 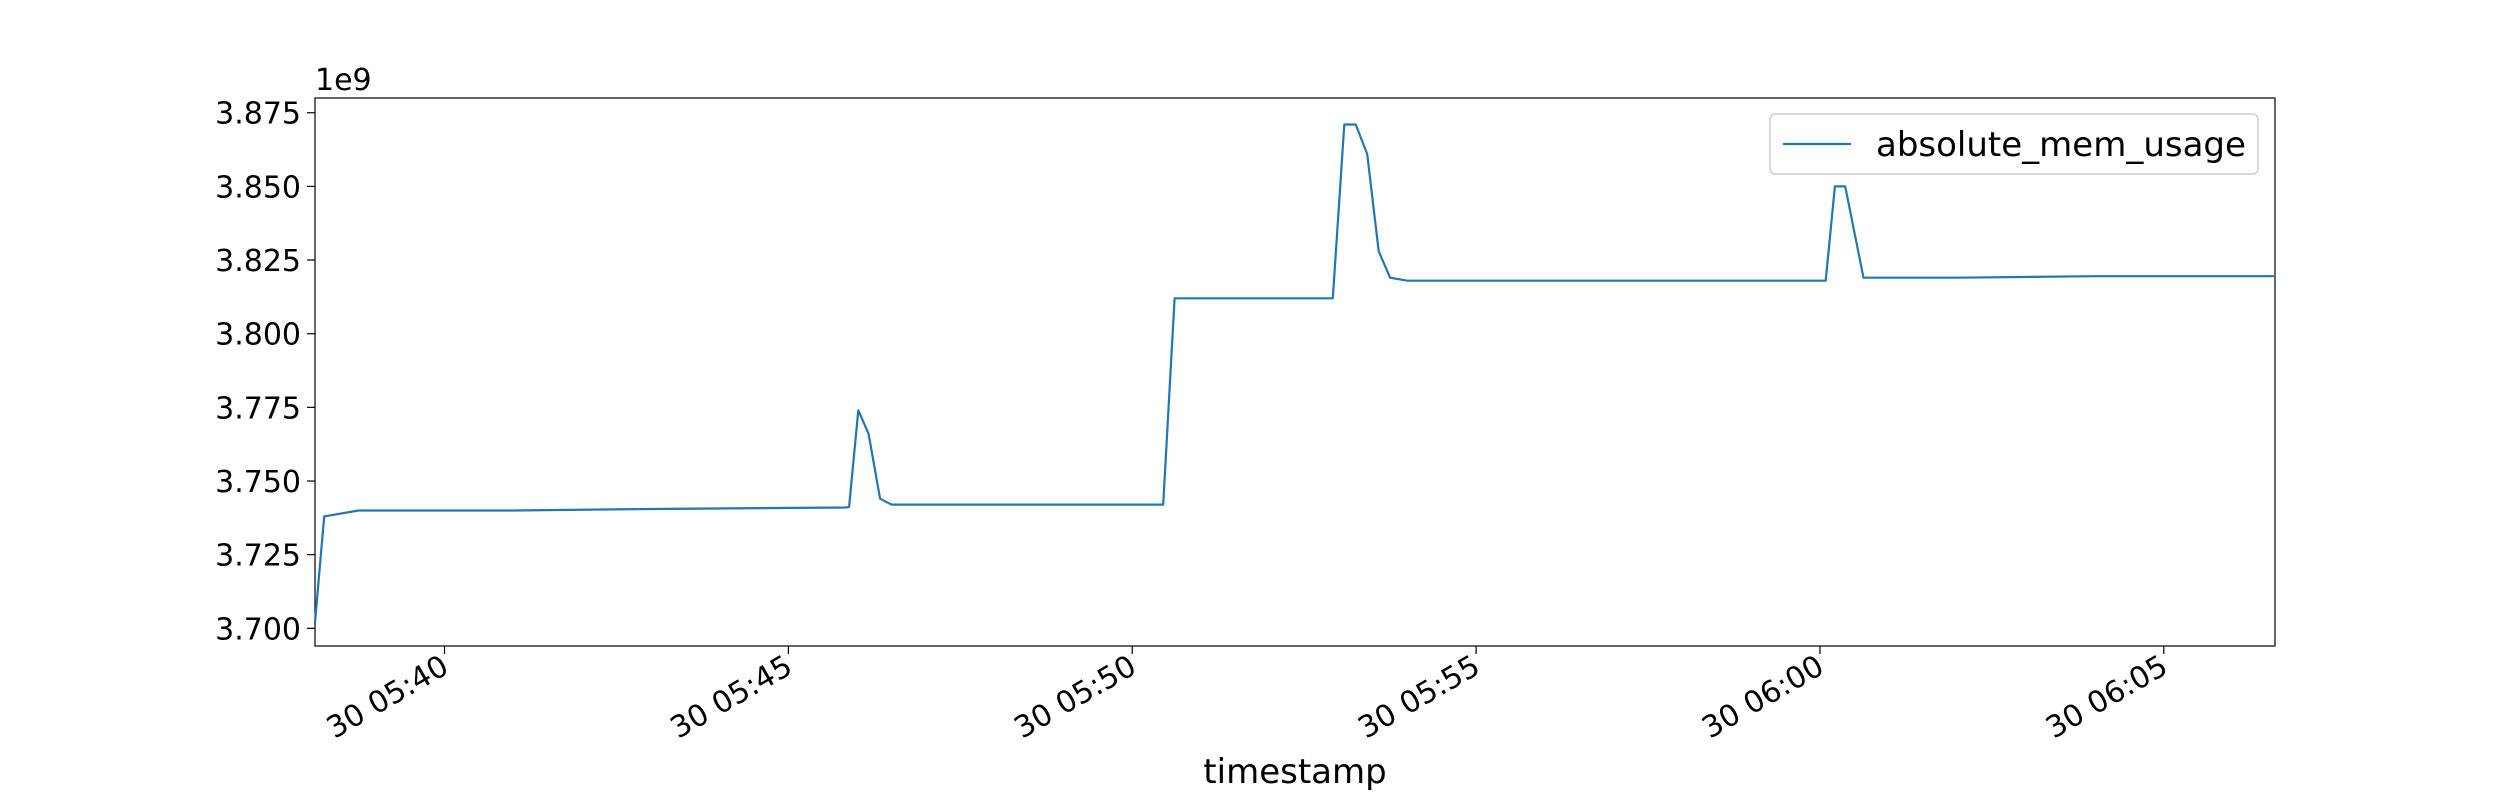 What do you see at coordinates (258, 114) in the screenshot?
I see `y-tick-label: 3.875` at bounding box center [258, 114].